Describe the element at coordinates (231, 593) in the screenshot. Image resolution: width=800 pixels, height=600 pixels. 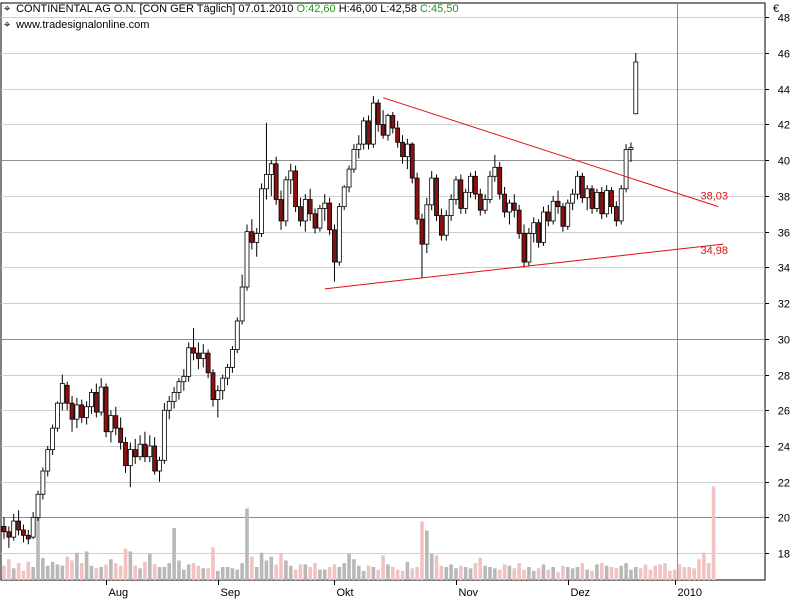
I see `x-tick-label: Sep` at that location.